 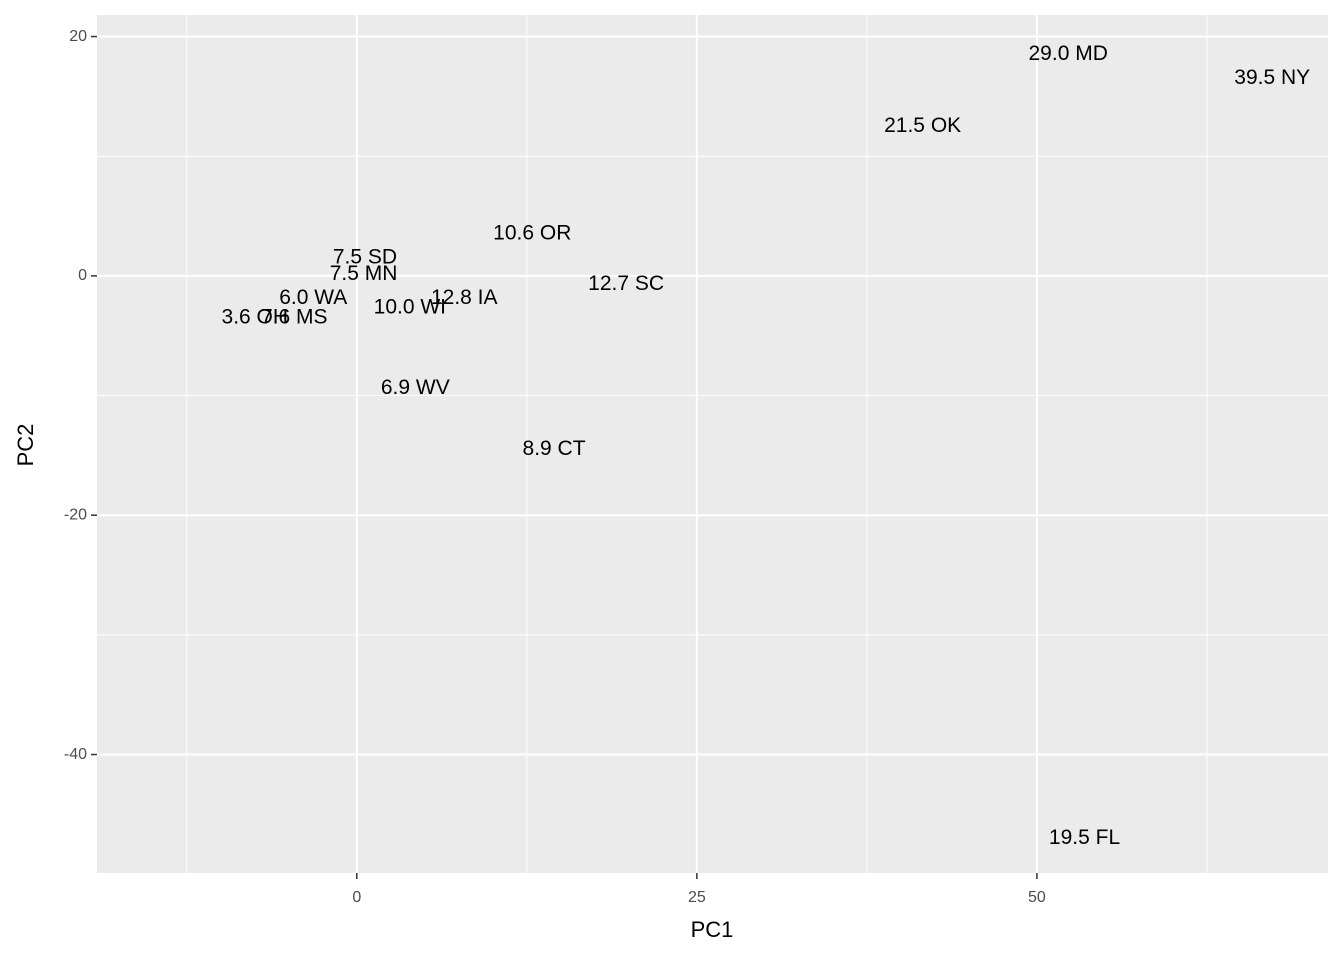 What do you see at coordinates (365, 256) in the screenshot?
I see `point-label: 7.5 SD` at bounding box center [365, 256].